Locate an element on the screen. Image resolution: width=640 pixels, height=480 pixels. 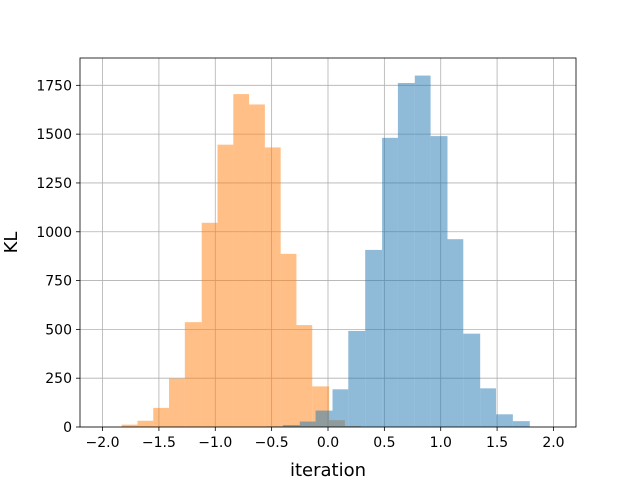
y-tick-label: 1750 is located at coordinates (54, 86).